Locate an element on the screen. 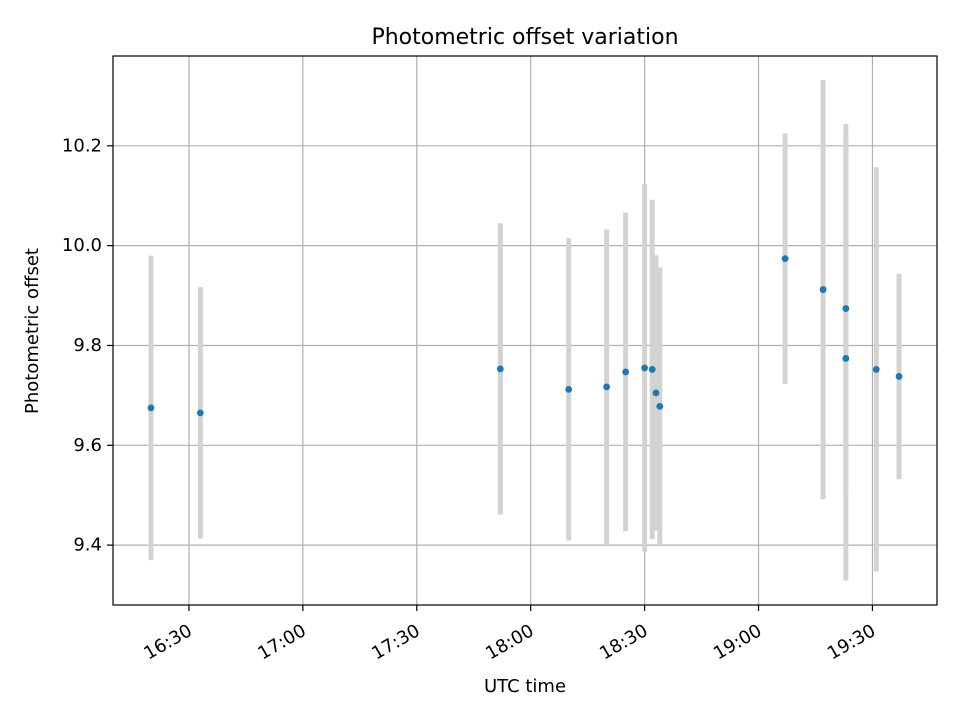  x-axis-title: UTC time is located at coordinates (525, 686).